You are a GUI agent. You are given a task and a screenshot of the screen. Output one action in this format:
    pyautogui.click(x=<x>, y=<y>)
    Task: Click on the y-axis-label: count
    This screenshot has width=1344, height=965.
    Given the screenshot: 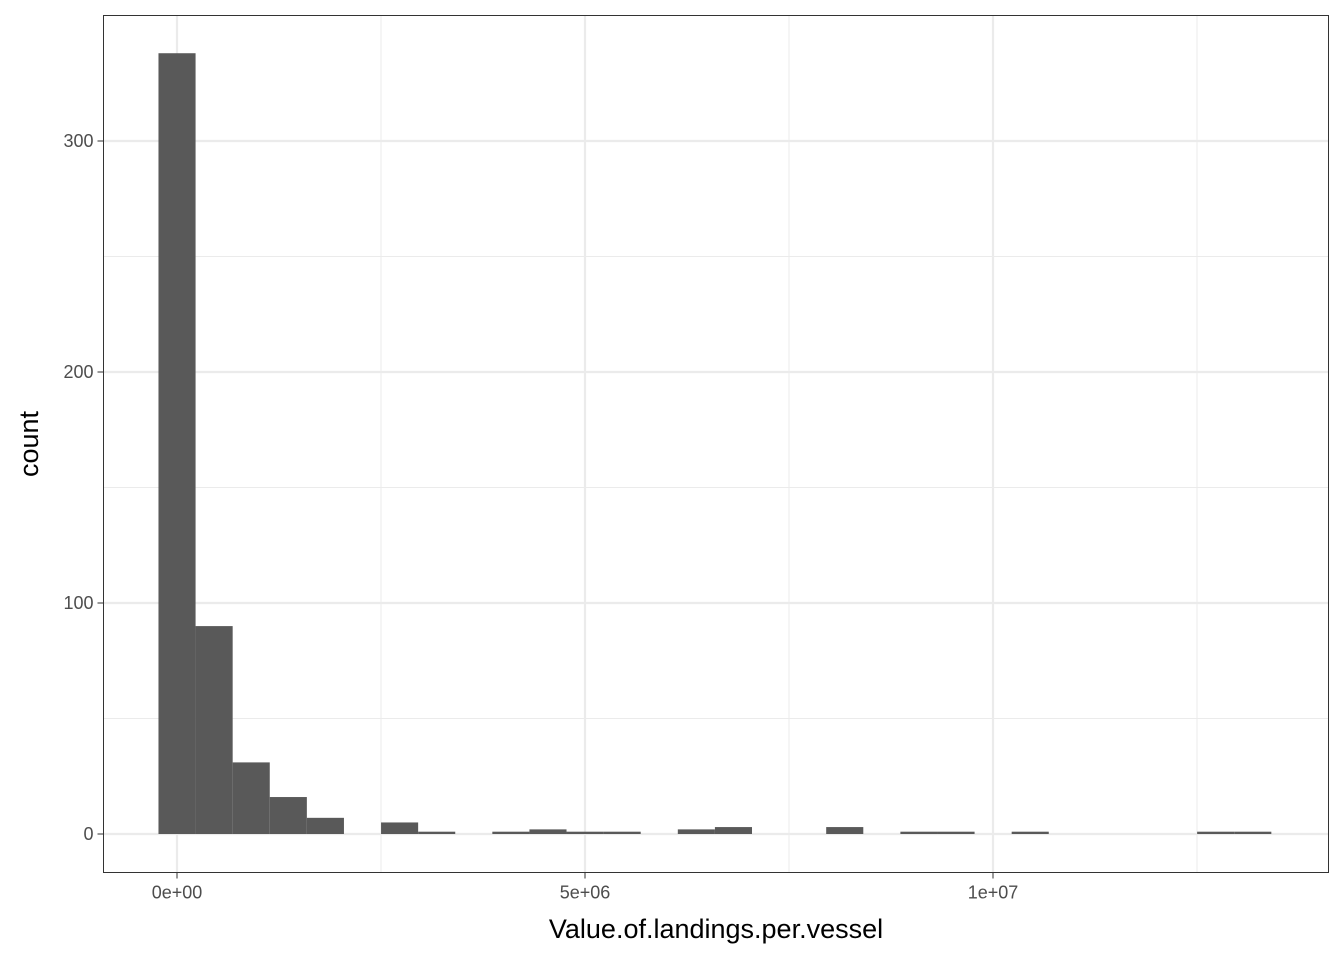 What is the action you would take?
    pyautogui.click(x=29, y=443)
    